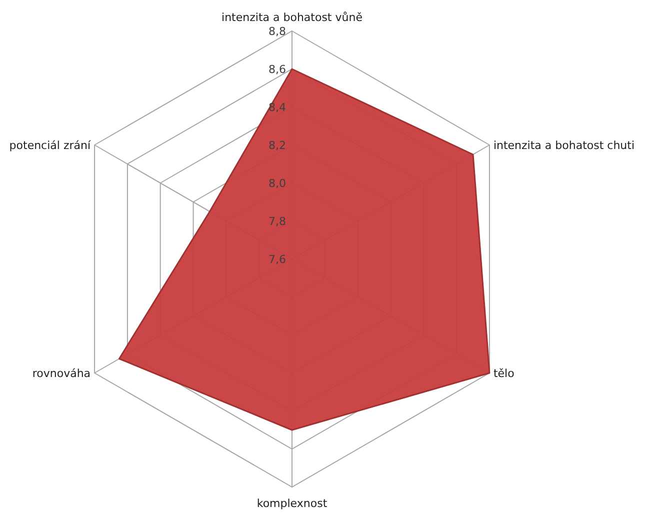 The height and width of the screenshot is (517, 648). Describe the element at coordinates (504, 373) in the screenshot. I see `spoke-label: tělo` at that location.